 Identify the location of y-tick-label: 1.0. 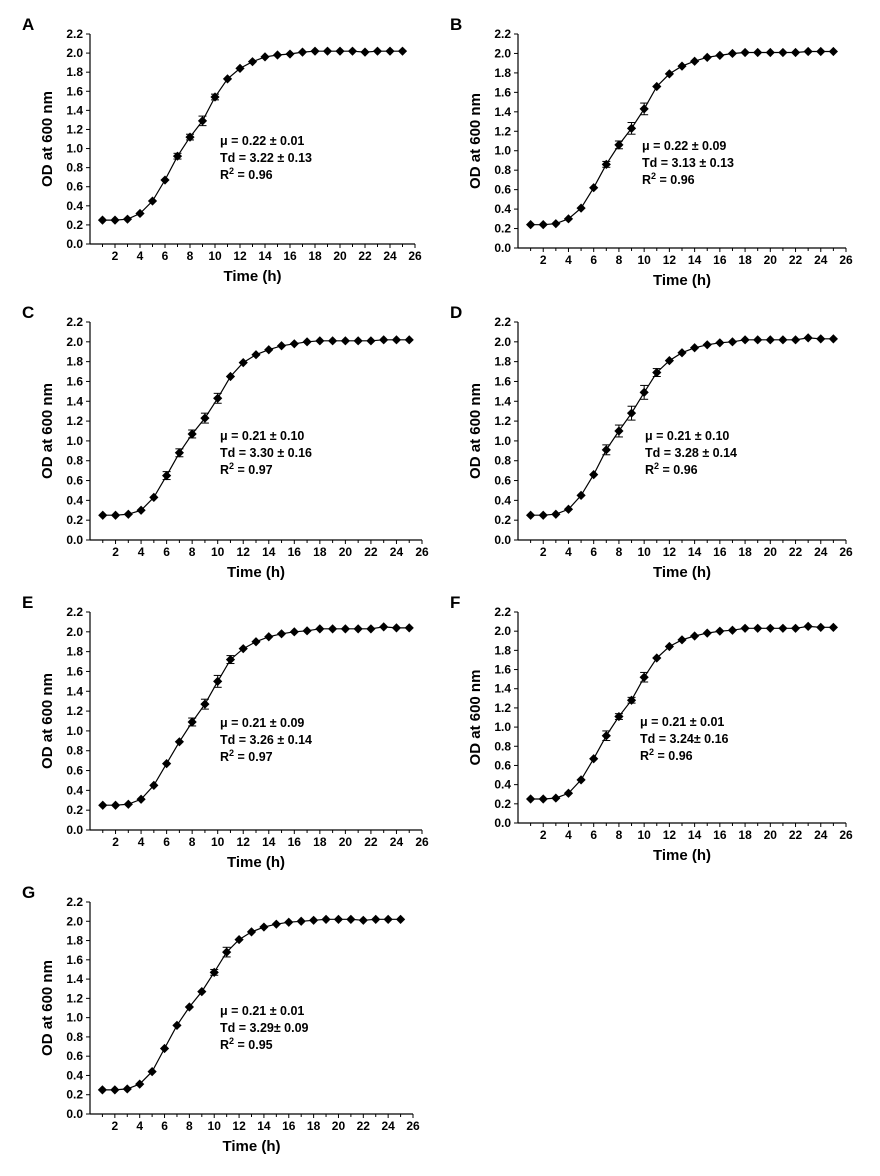
(502, 441).